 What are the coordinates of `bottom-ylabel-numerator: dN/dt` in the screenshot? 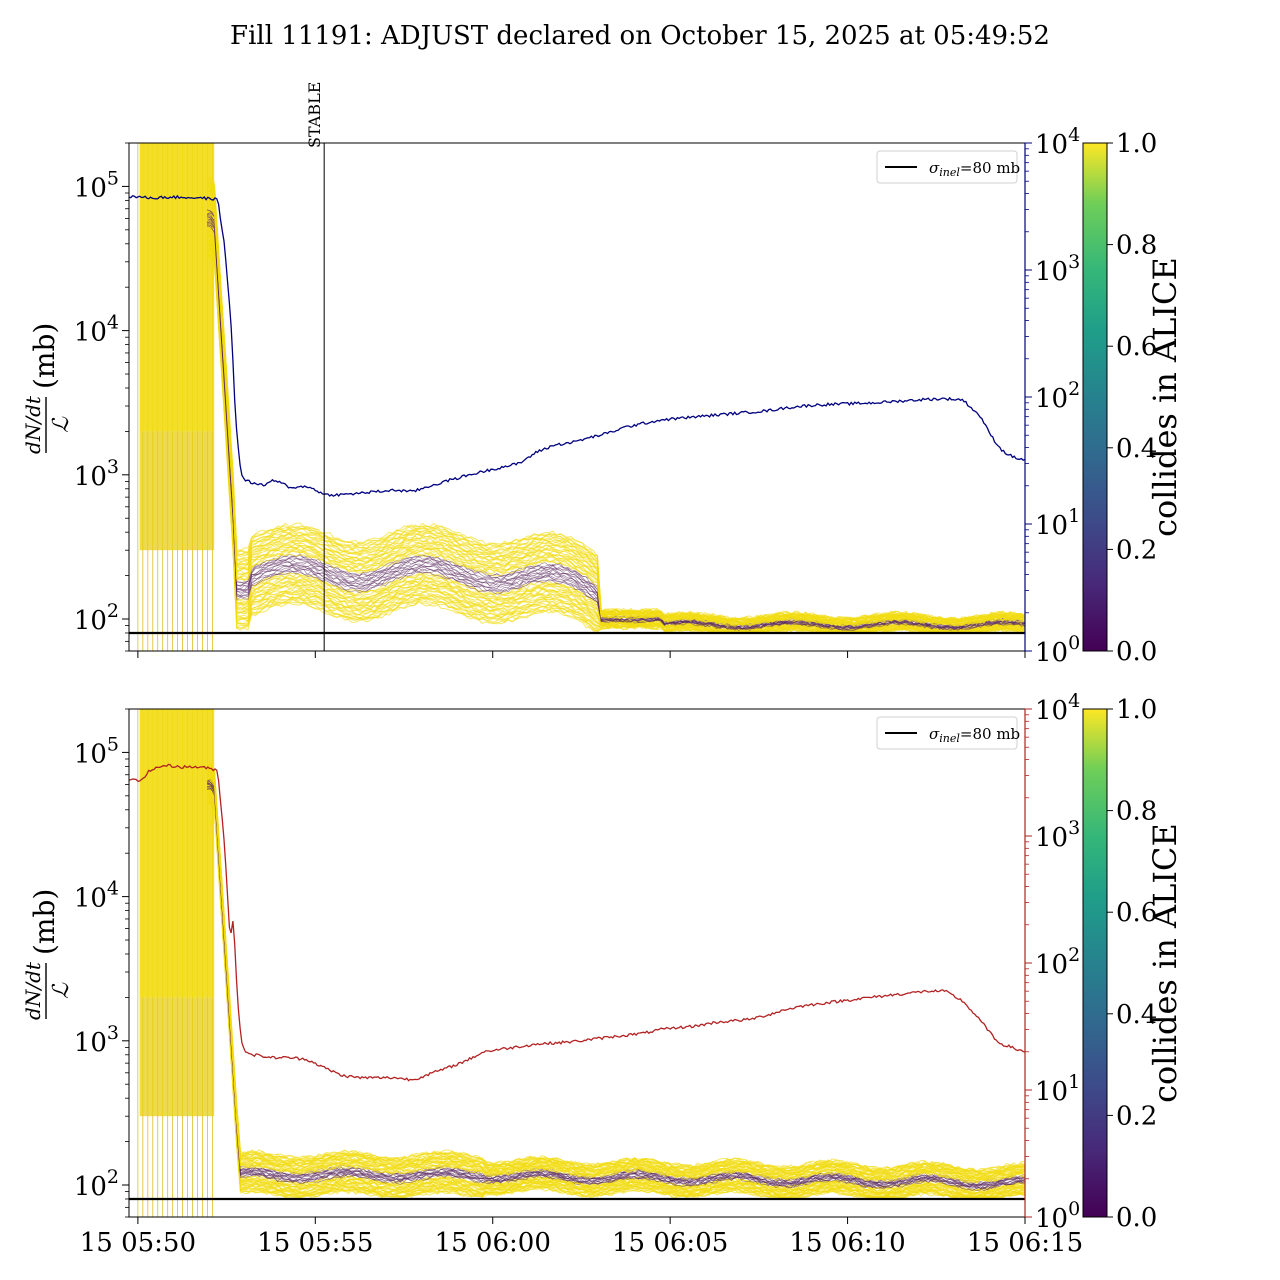 It's located at (33, 990).